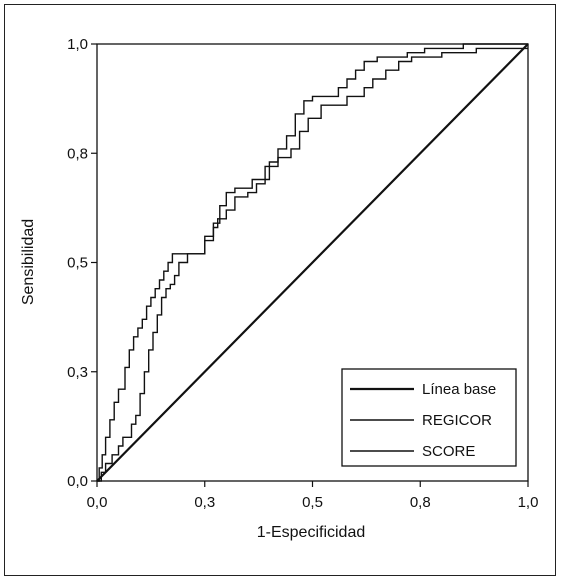 Image resolution: width=564 pixels, height=584 pixels. What do you see at coordinates (77, 263) in the screenshot?
I see `y-tick-label: 0,5` at bounding box center [77, 263].